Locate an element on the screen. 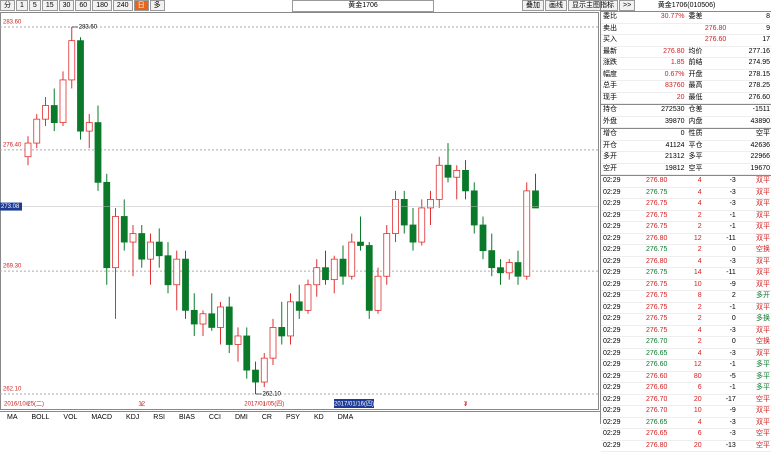 This screenshot has height=452, width=771. quote-label: 空平 is located at coordinates (708, 169).